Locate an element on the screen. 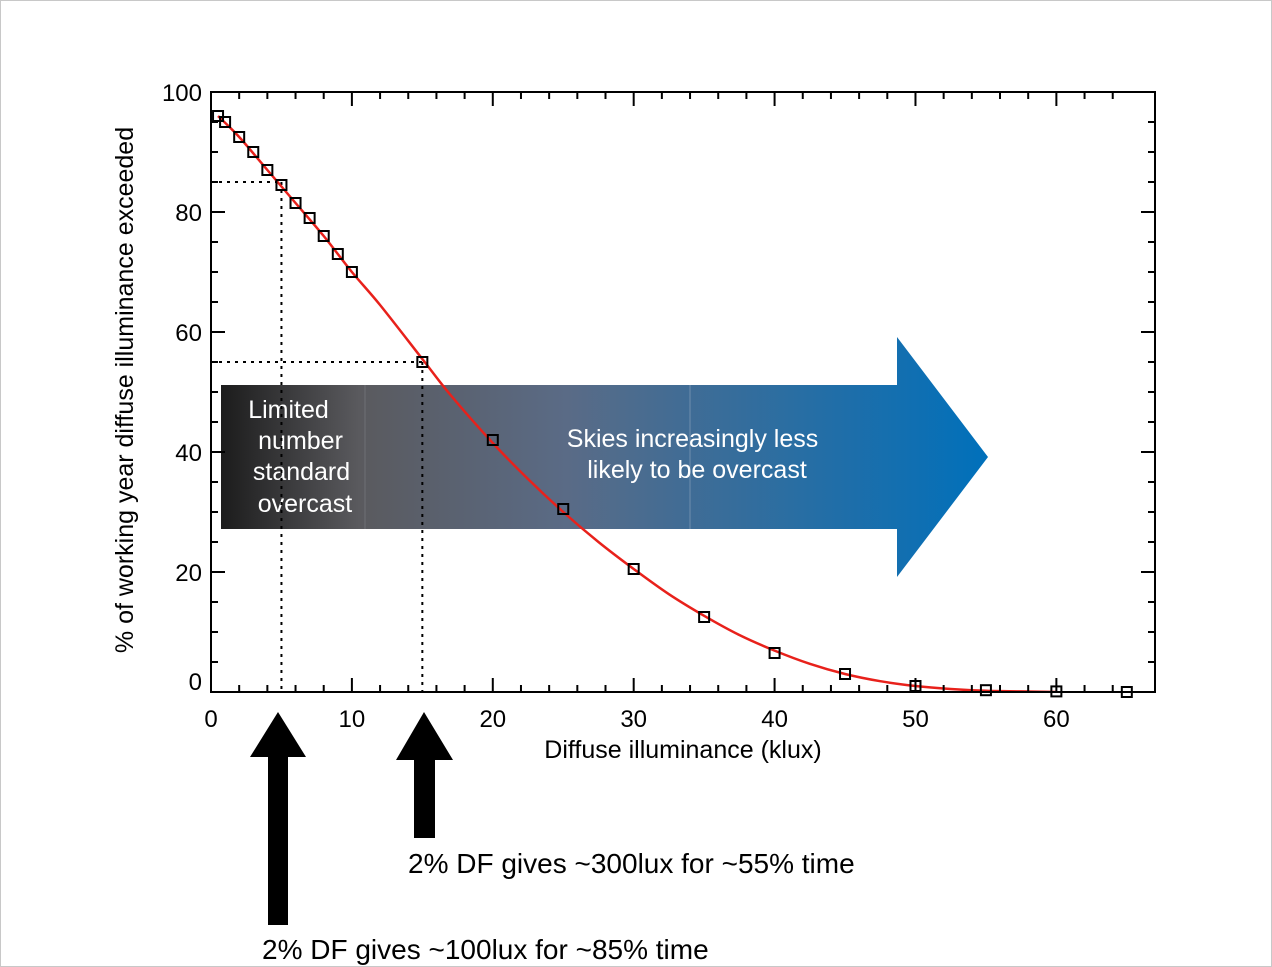 The width and height of the screenshot is (1272, 967). annotation-100lux-text: 2% DF gives ~100lux for ~85% time is located at coordinates (485, 949).